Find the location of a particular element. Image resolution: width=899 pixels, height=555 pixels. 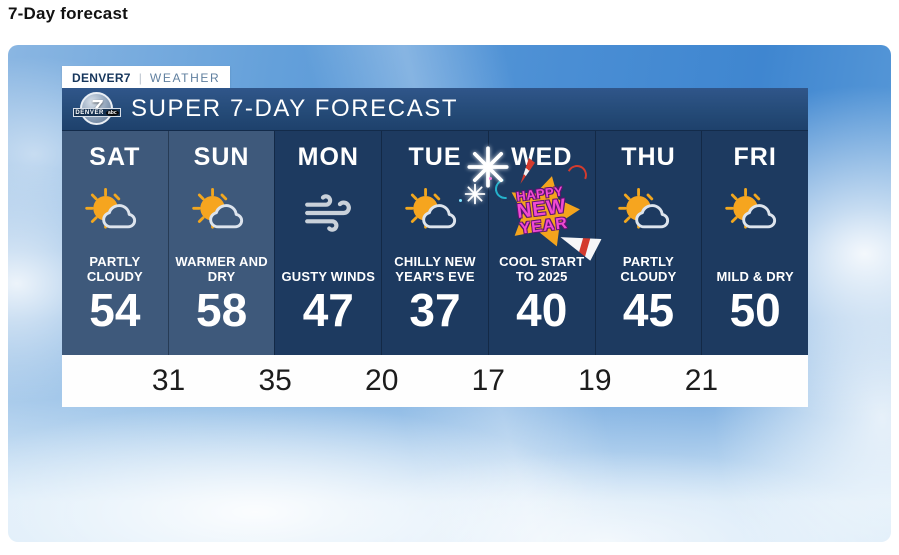

high-temp: 47 is located at coordinates (328, 310).